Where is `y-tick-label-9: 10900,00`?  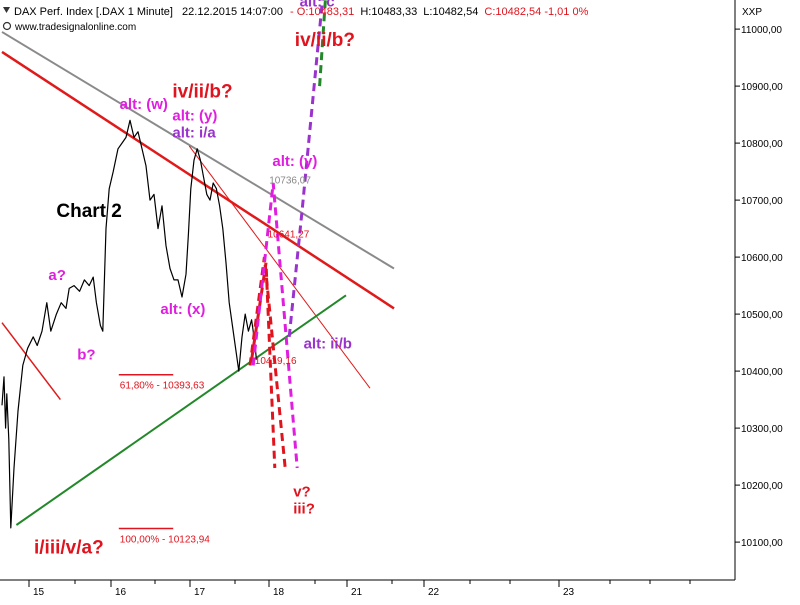
y-tick-label-9: 10900,00 is located at coordinates (762, 87).